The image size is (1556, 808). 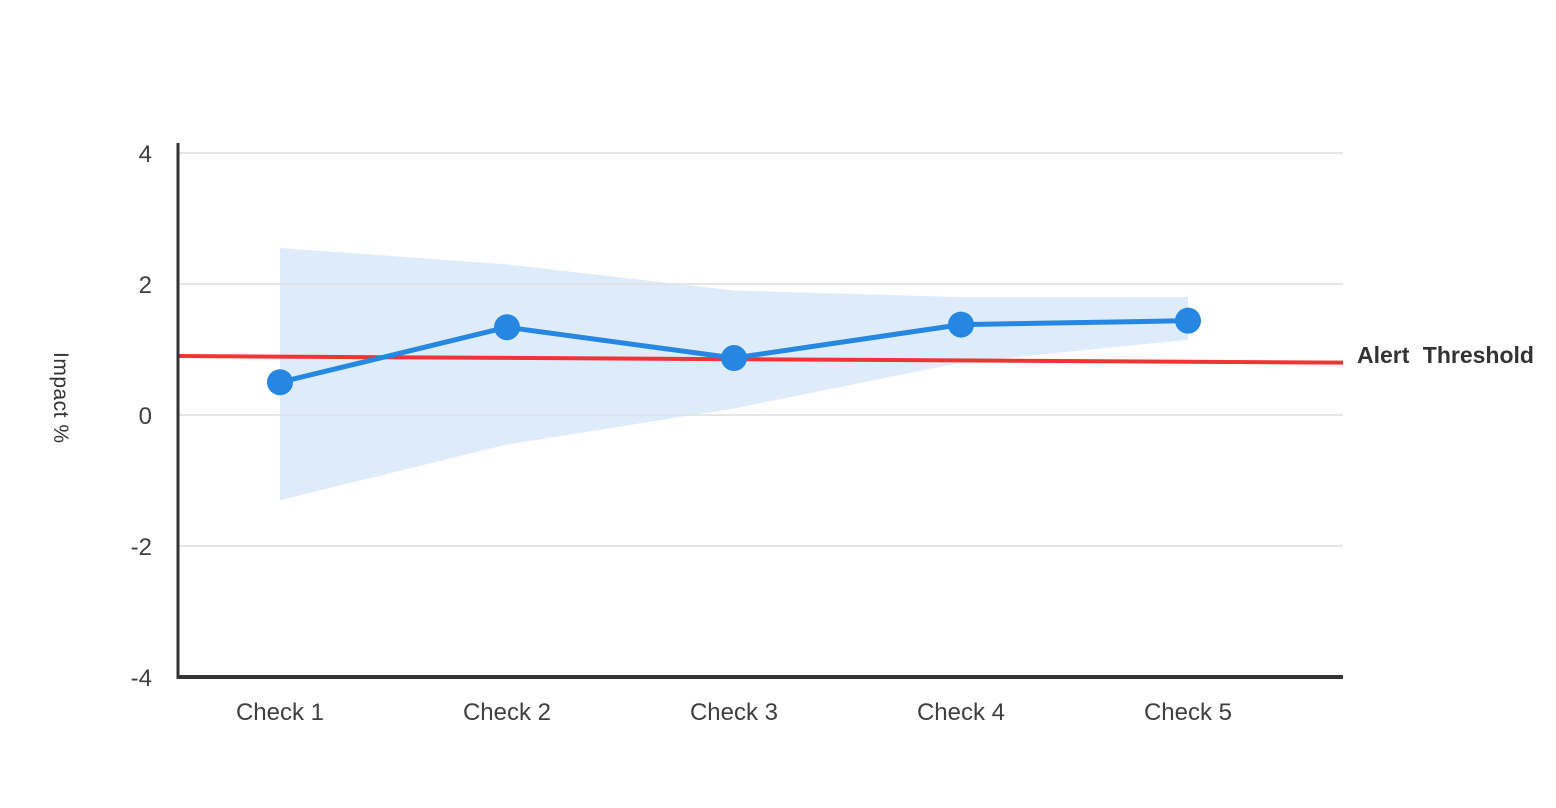 I want to click on x-tick-label-4: Check 4, so click(x=961, y=712).